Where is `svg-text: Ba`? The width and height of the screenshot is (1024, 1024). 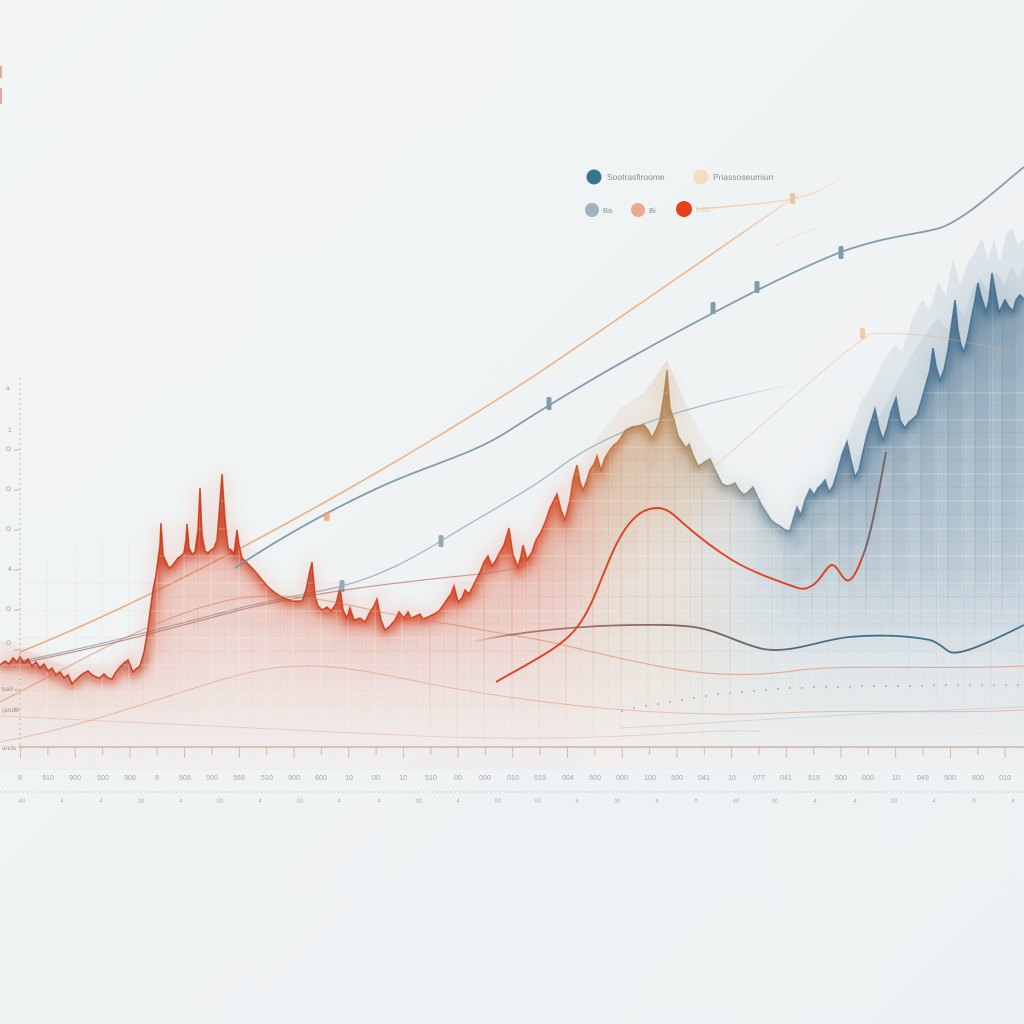
svg-text: Ba is located at coordinates (608, 210).